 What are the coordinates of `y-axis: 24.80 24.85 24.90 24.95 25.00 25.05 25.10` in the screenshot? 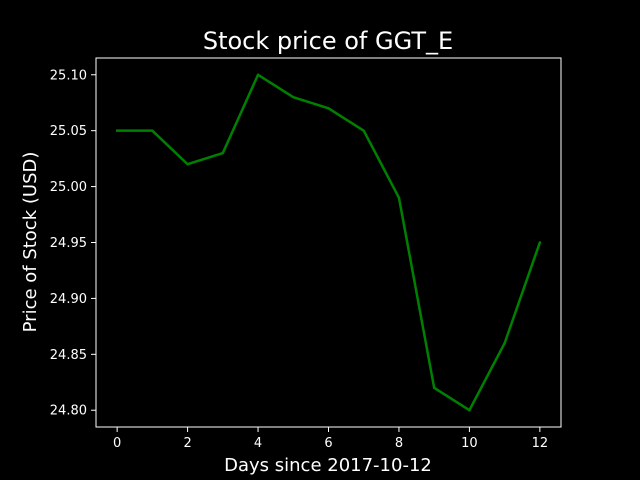 It's located at (73, 243).